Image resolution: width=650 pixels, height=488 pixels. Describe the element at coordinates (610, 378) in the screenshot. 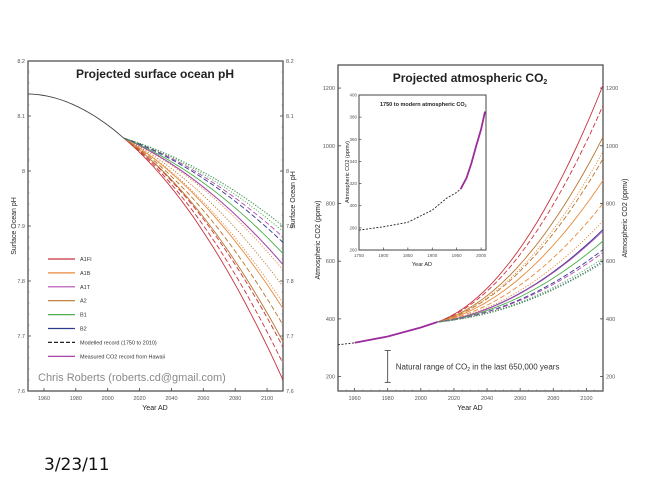

I see `co2-ytick-label-right: 200` at that location.